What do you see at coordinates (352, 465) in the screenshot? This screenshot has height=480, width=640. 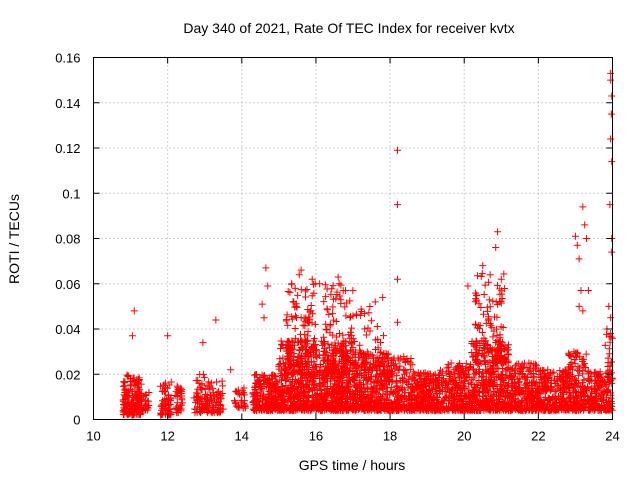 I see `x-axis-label: GPS time / hours` at bounding box center [352, 465].